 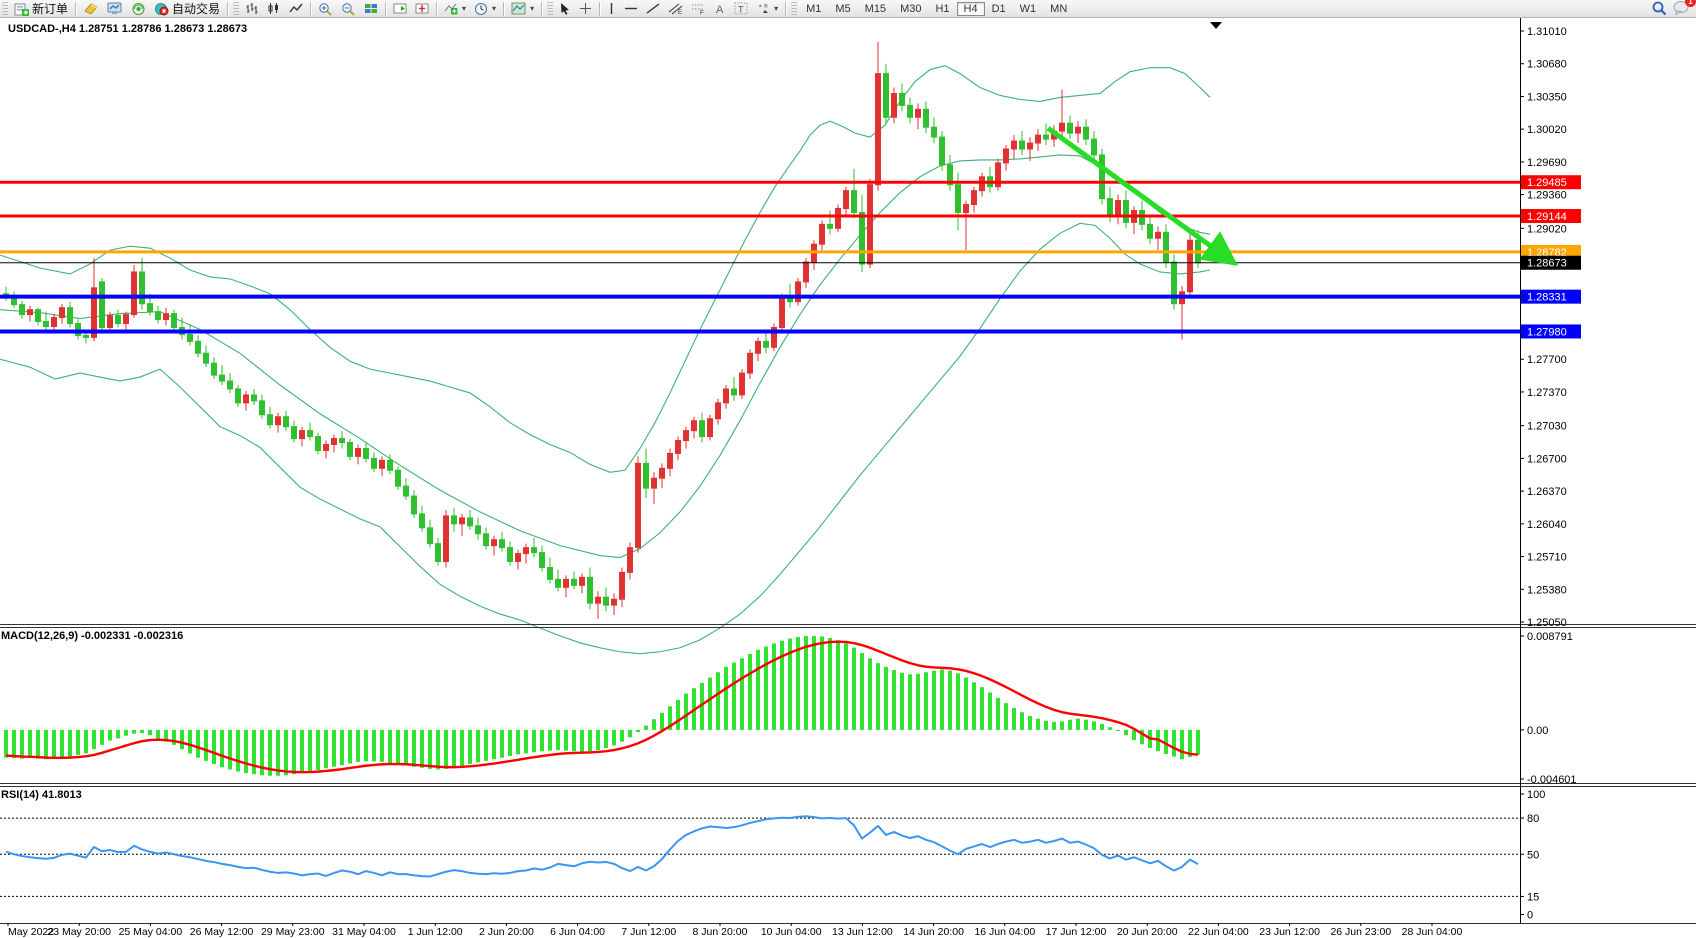 What do you see at coordinates (942, 8) in the screenshot?
I see `timeframe-button-h1: H1` at bounding box center [942, 8].